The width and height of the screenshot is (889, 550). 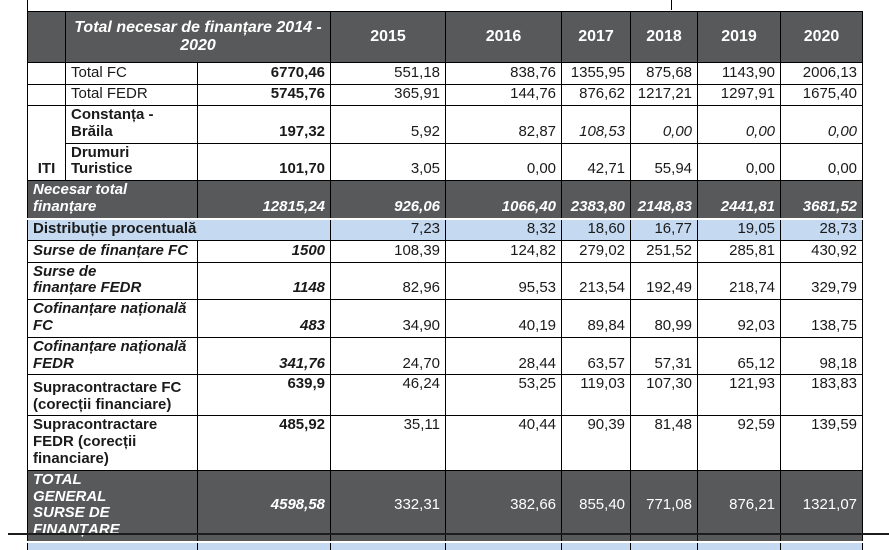 What do you see at coordinates (739, 281) in the screenshot?
I see `value-cell: 218,74` at bounding box center [739, 281].